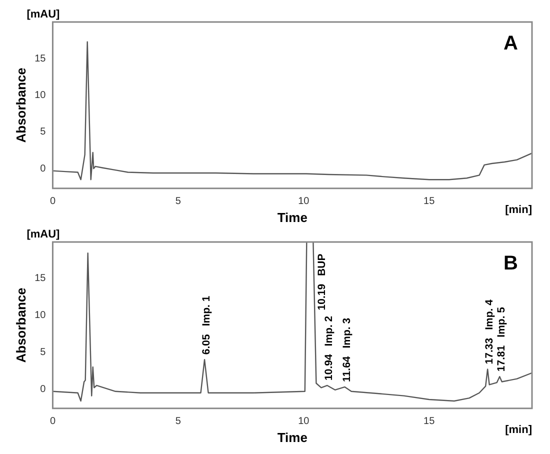 Image resolution: width=550 pixels, height=454 pixels. What do you see at coordinates (502, 322) in the screenshot?
I see `annotation: Imp. 5` at bounding box center [502, 322].